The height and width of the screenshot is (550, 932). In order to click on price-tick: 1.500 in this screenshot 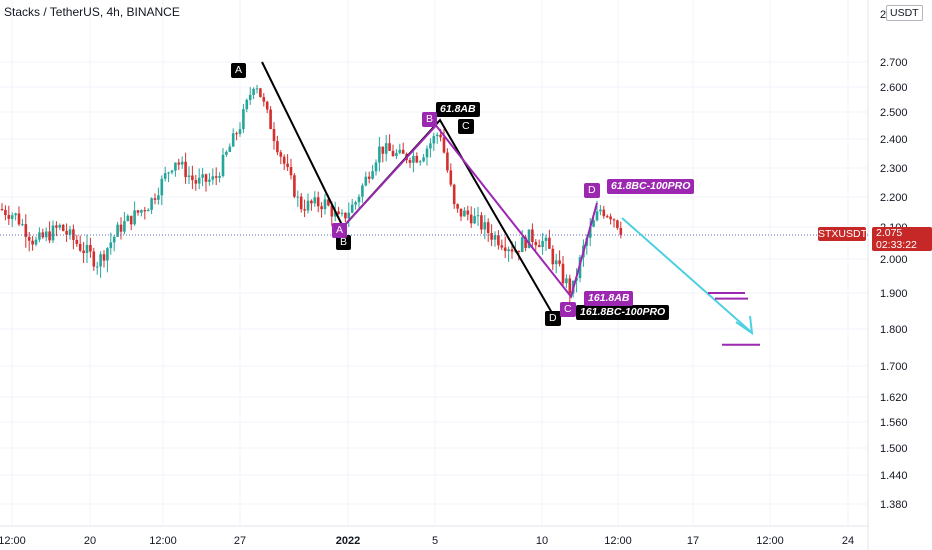, I will do `click(894, 449)`.